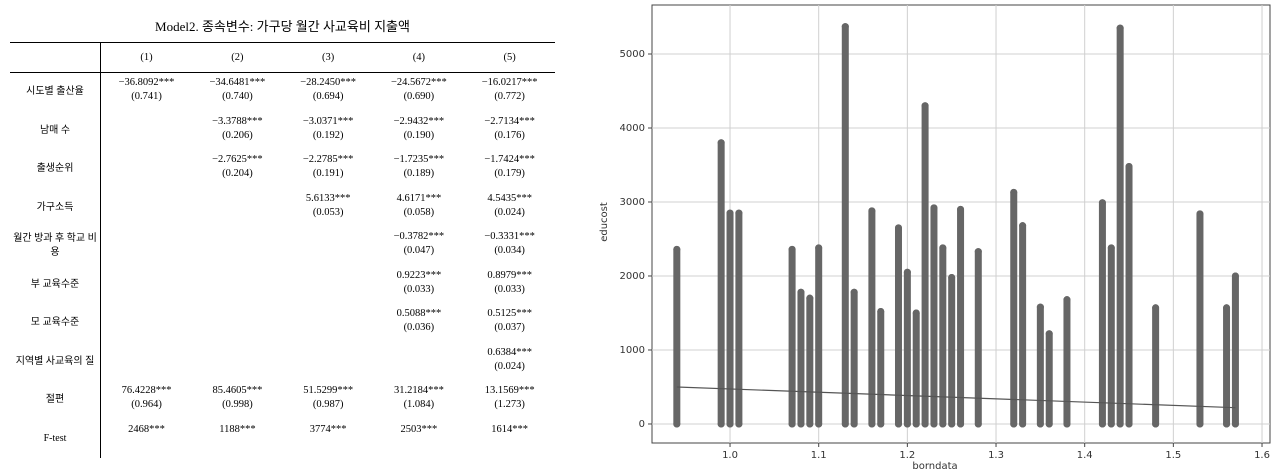 This screenshot has width=1280, height=475. Describe the element at coordinates (146, 82) in the screenshot. I see `coefficient: −36.8092***` at that location.